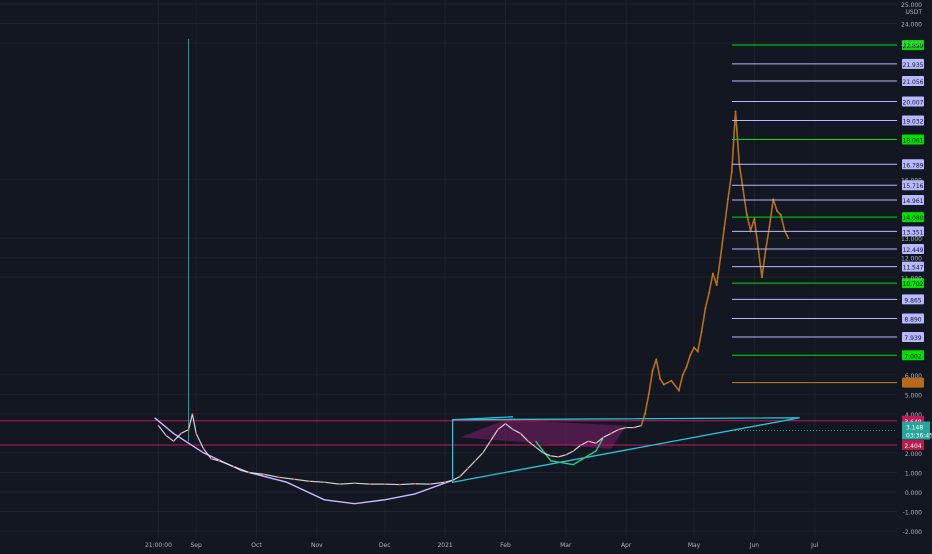 The image size is (932, 554). I want to click on target-level-label: 12.449, so click(913, 250).